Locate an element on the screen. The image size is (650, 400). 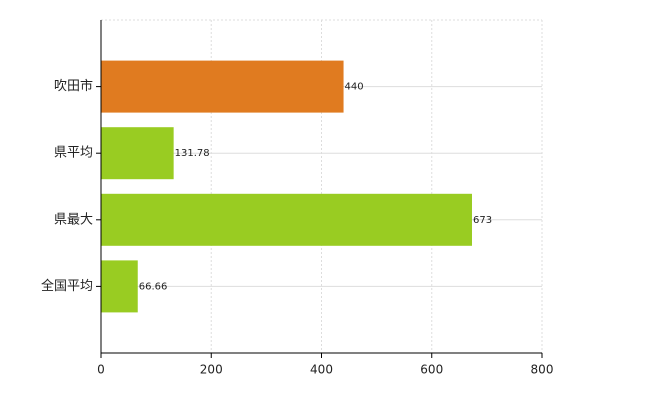
value-label: 66.66 is located at coordinates (153, 286).